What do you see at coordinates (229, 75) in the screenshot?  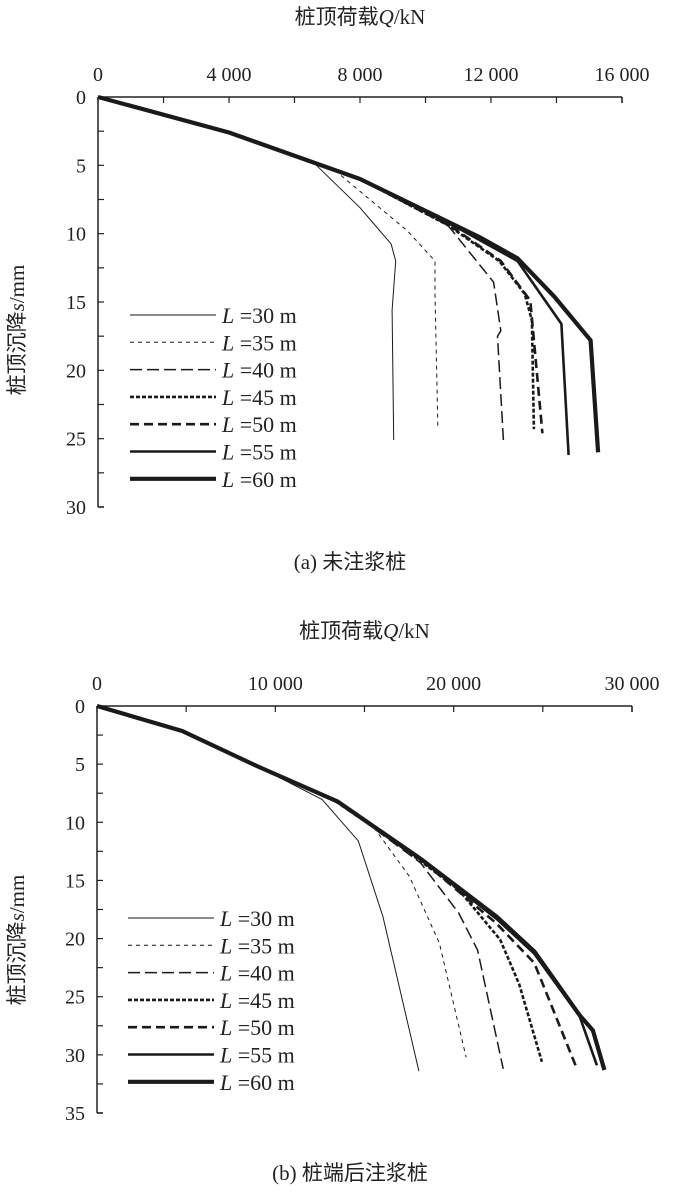 I see `x-tick-label: 4 000` at bounding box center [229, 75].